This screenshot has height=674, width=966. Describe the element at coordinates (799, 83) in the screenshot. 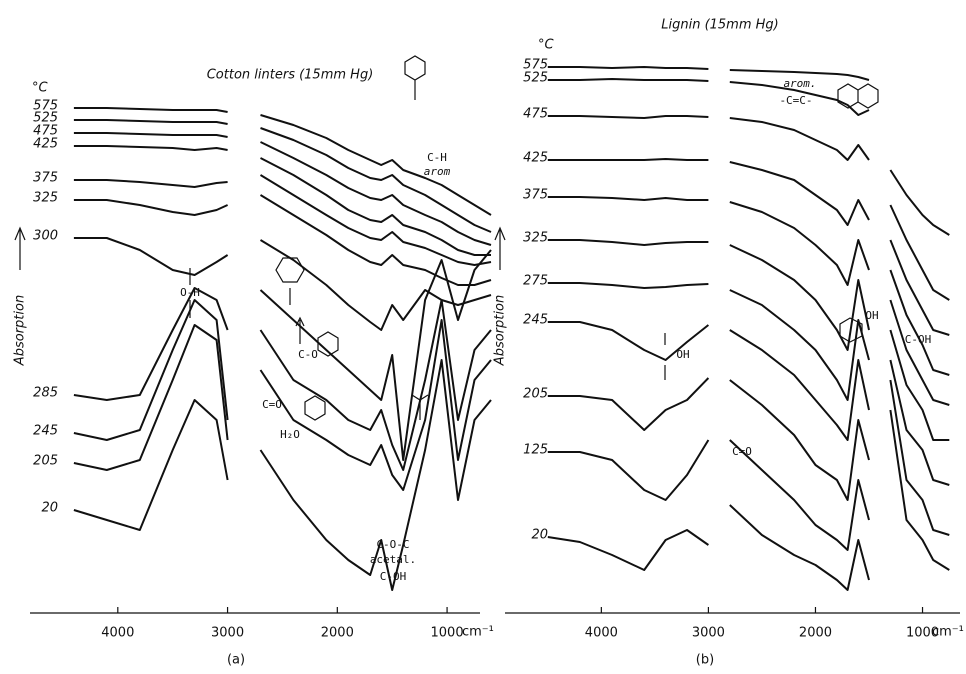

I see `annotation: arom.` at that location.